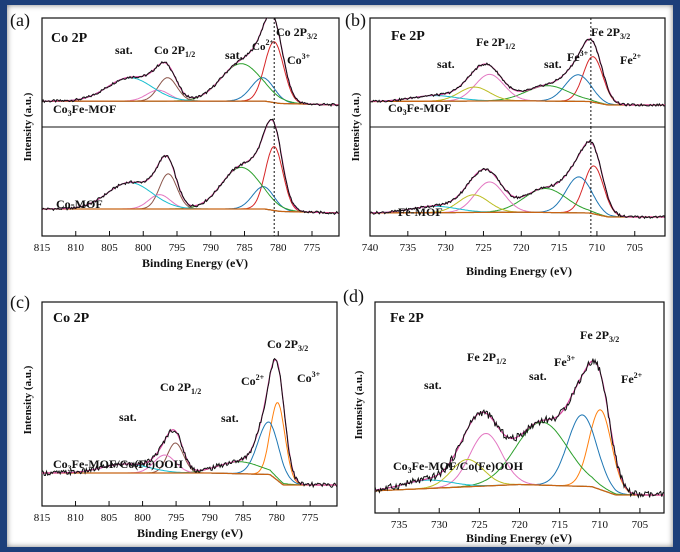  Describe the element at coordinates (142, 518) in the screenshot. I see `x-tick-label-c-3: 800` at that location.